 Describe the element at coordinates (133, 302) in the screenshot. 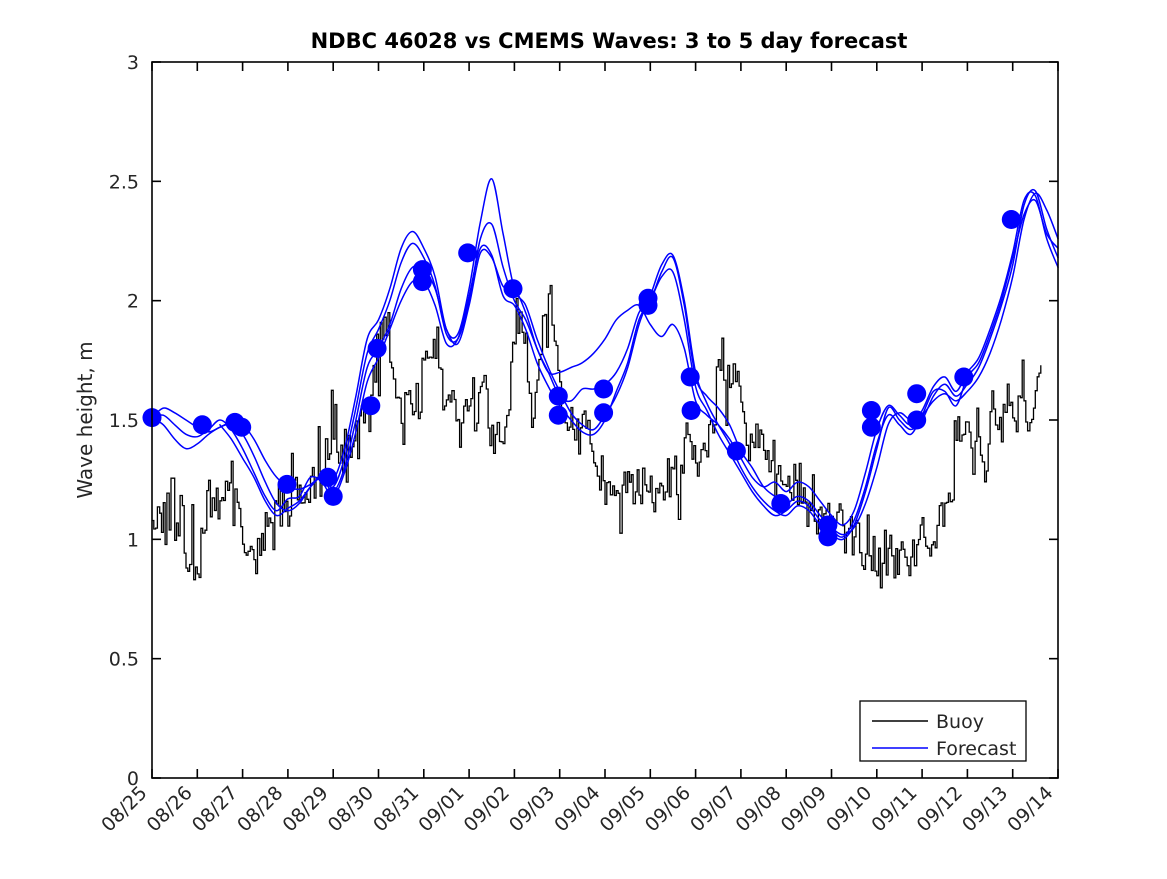

I see `y-tick-label: 2` at that location.